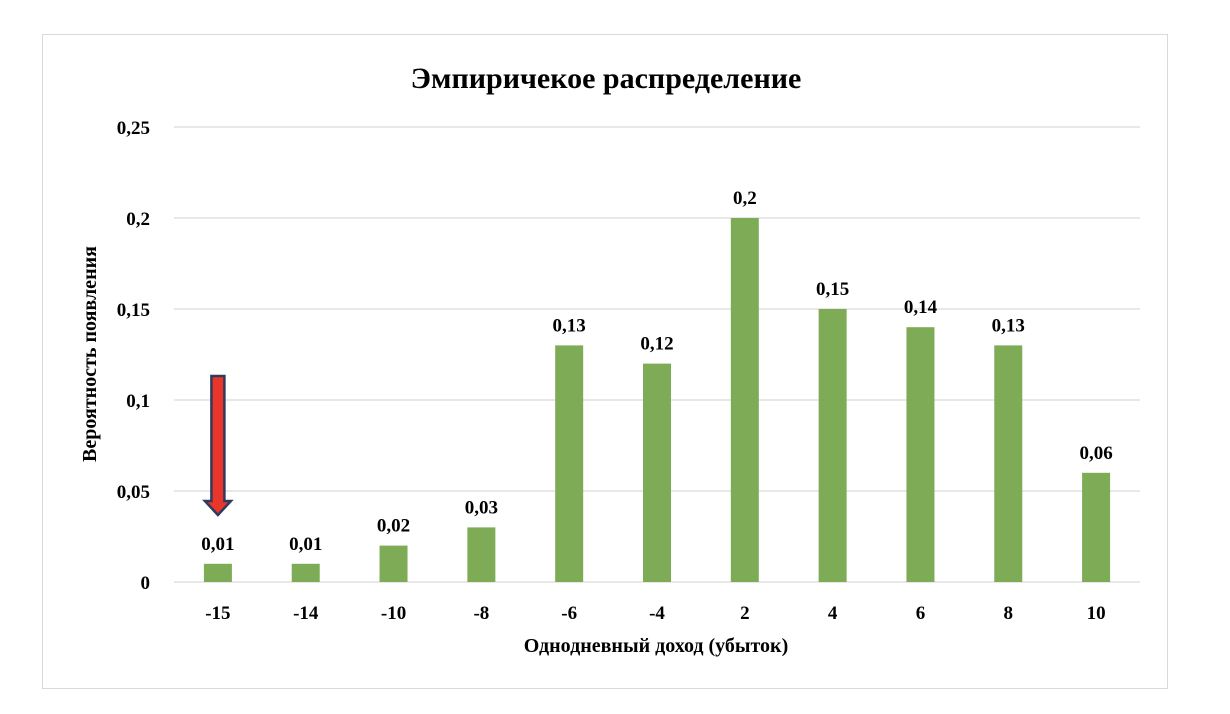 This screenshot has width=1230, height=714. Describe the element at coordinates (133, 492) in the screenshot. I see `y-tick-label: 0,05` at that location.